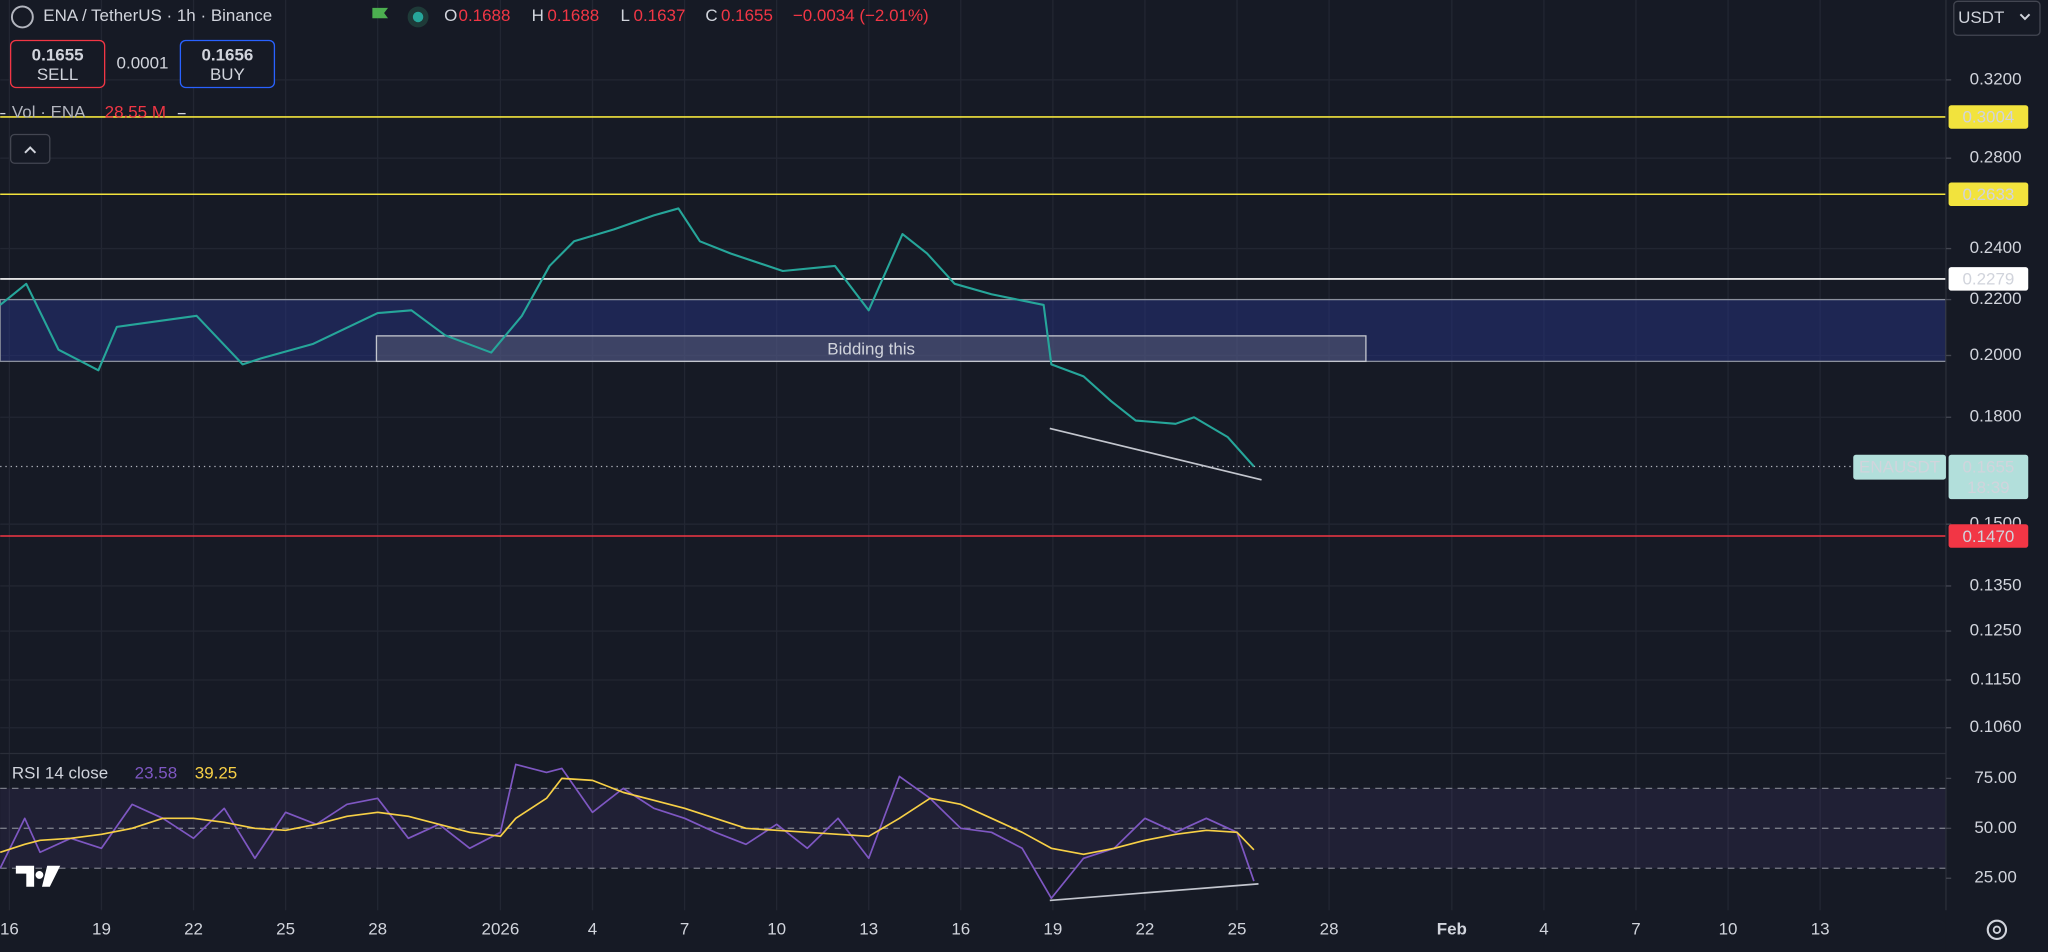 Image resolution: width=2048 pixels, height=952 pixels. What do you see at coordinates (501, 928) in the screenshot?
I see `x-tick-label: 2026` at bounding box center [501, 928].